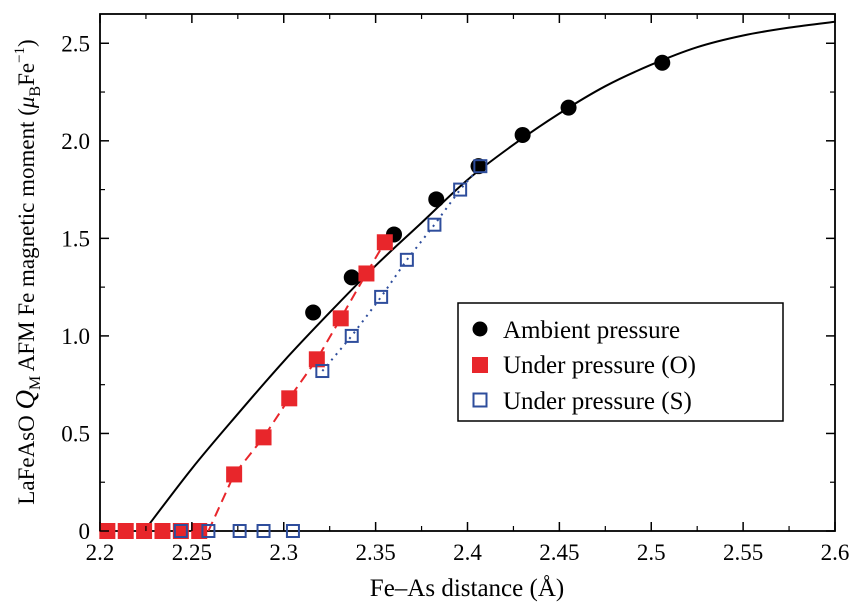 The image size is (855, 606). I want to click on legend-marker-filled-square, so click(480, 365).